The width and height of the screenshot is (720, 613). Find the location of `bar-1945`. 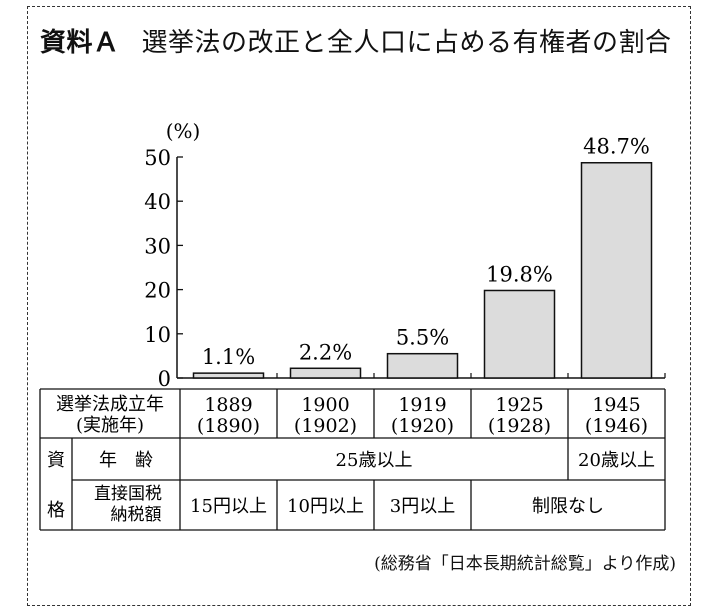

bar-1945 is located at coordinates (616, 270).